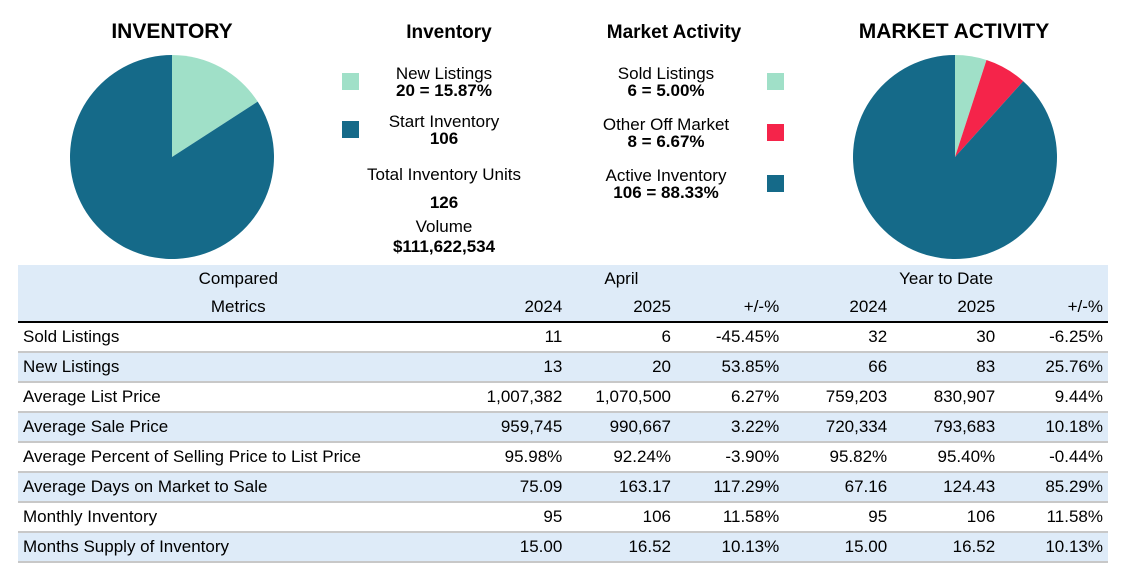 This screenshot has width=1128, height=569. I want to click on table-cell: -6.25%, so click(1054, 337).